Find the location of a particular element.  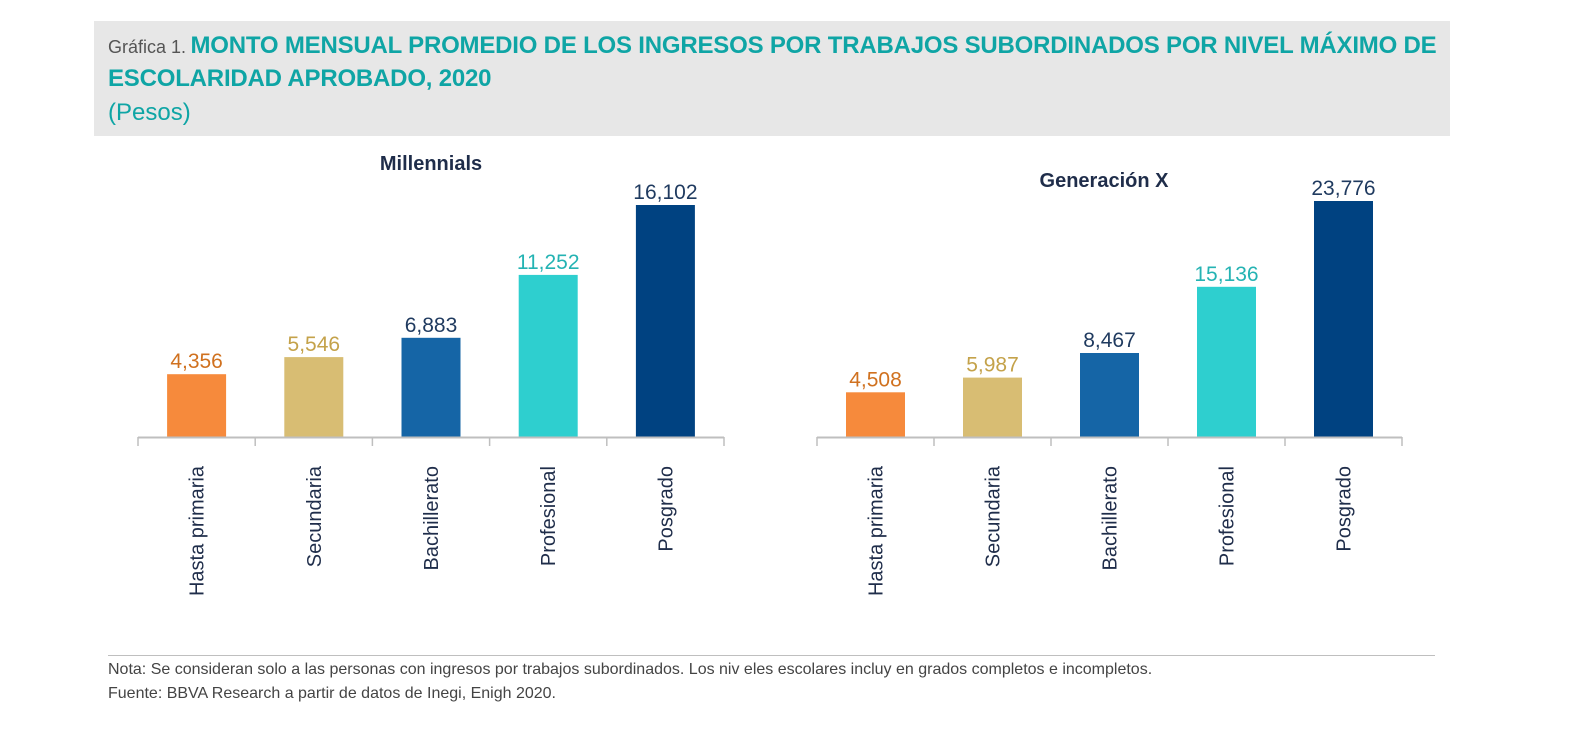

value-label-0-0: 4,356 is located at coordinates (196, 361).